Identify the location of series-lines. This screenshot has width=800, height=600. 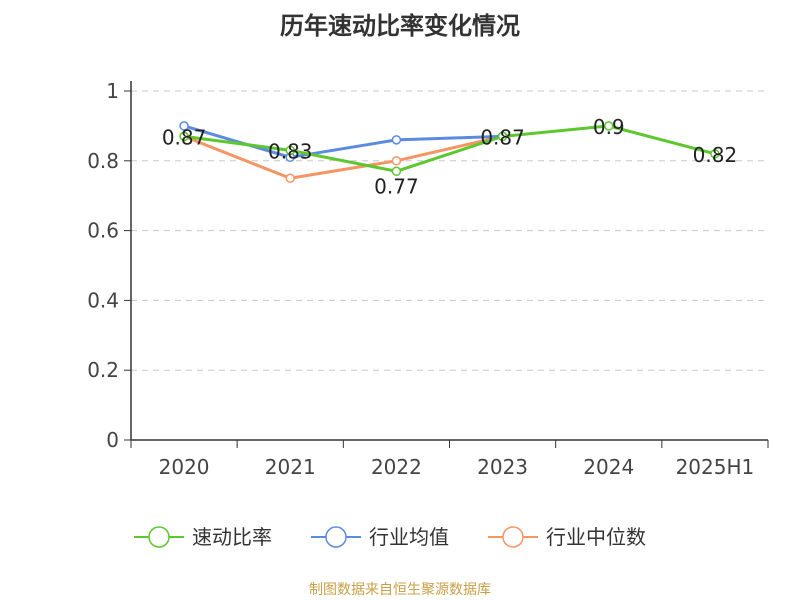
(449, 152).